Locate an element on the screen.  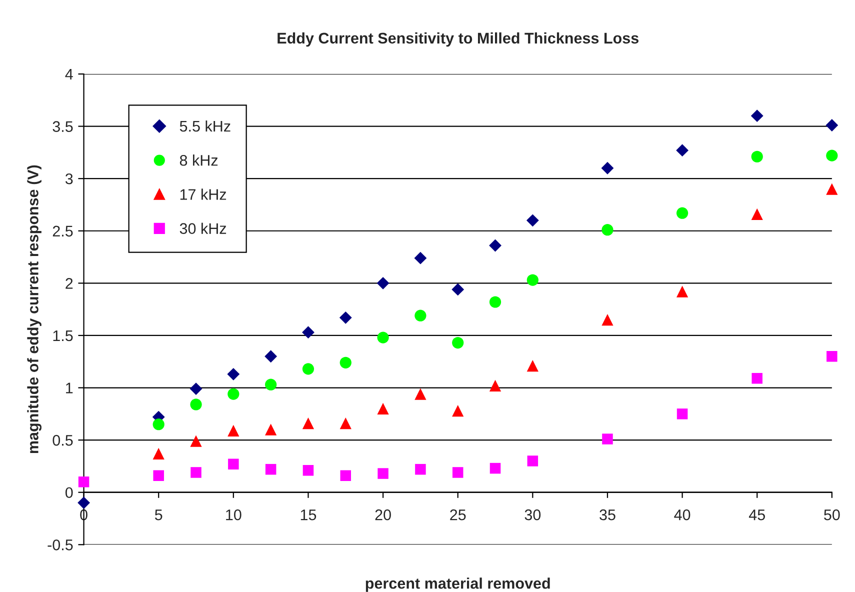
x-tick-label: 45 is located at coordinates (756, 515).